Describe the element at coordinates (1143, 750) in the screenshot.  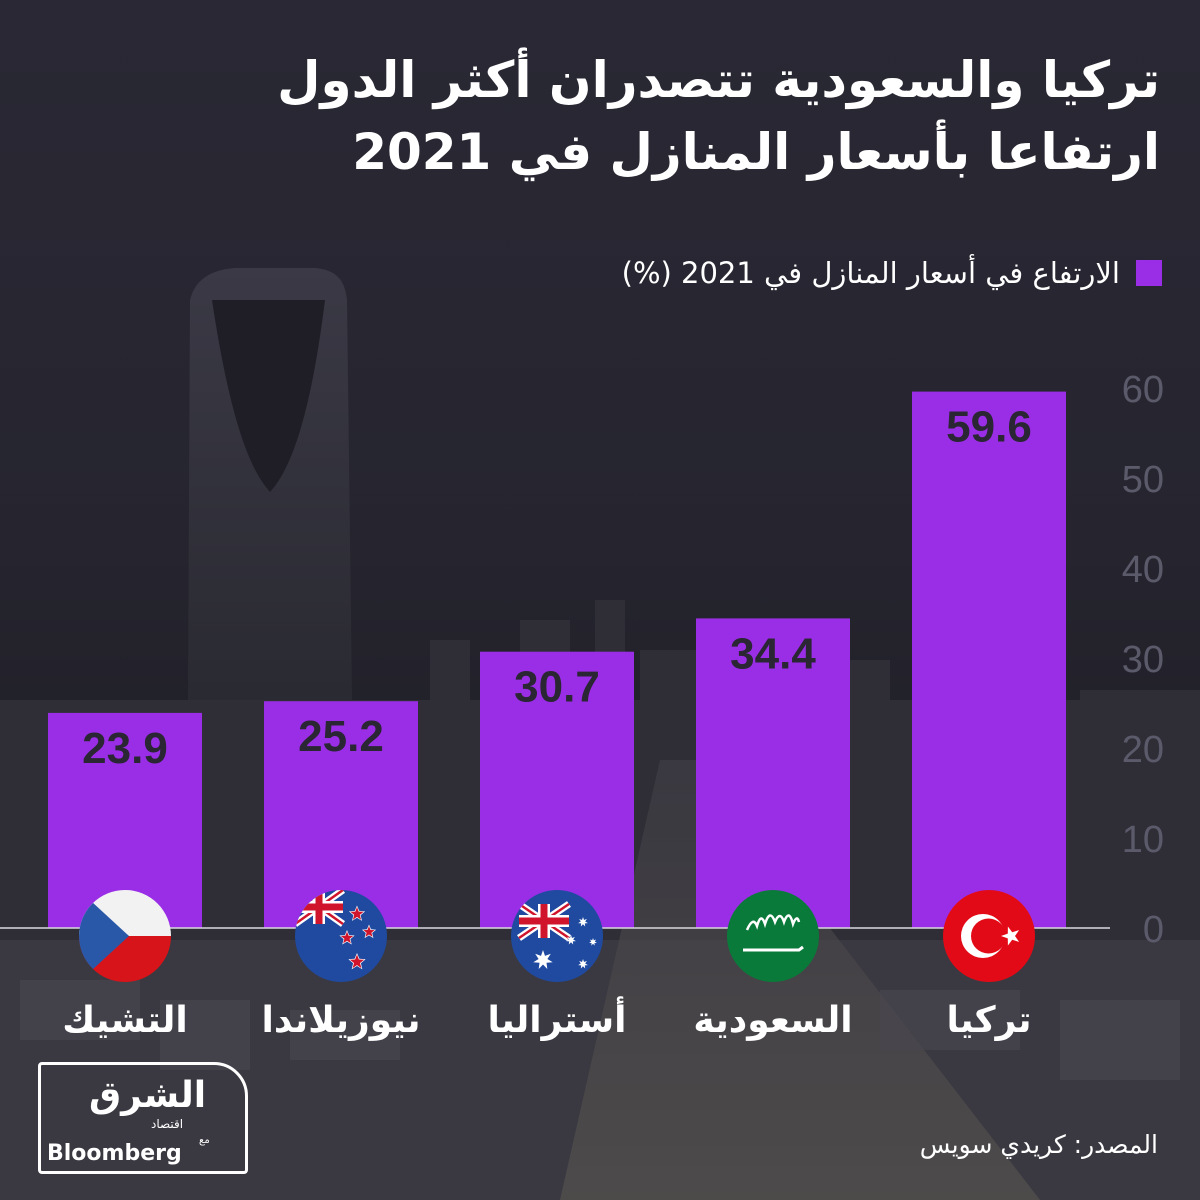
I see `y-tick-label: 20` at that location.